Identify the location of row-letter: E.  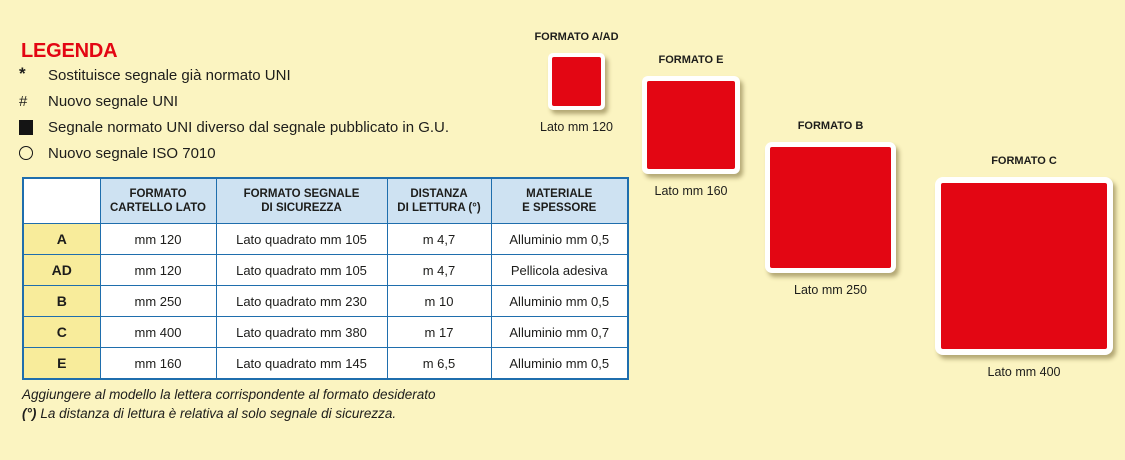
(61, 363).